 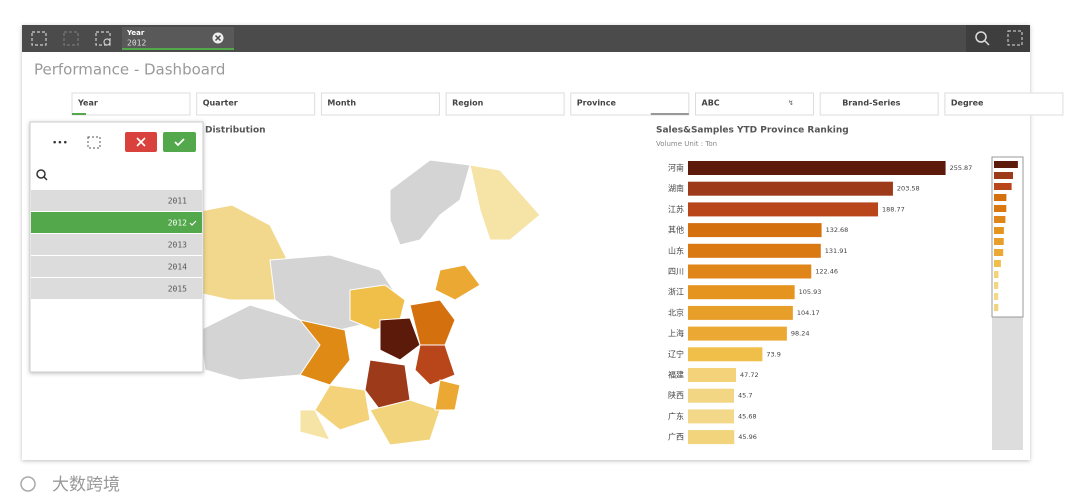 What do you see at coordinates (94, 142) in the screenshot?
I see `selection-tool` at bounding box center [94, 142].